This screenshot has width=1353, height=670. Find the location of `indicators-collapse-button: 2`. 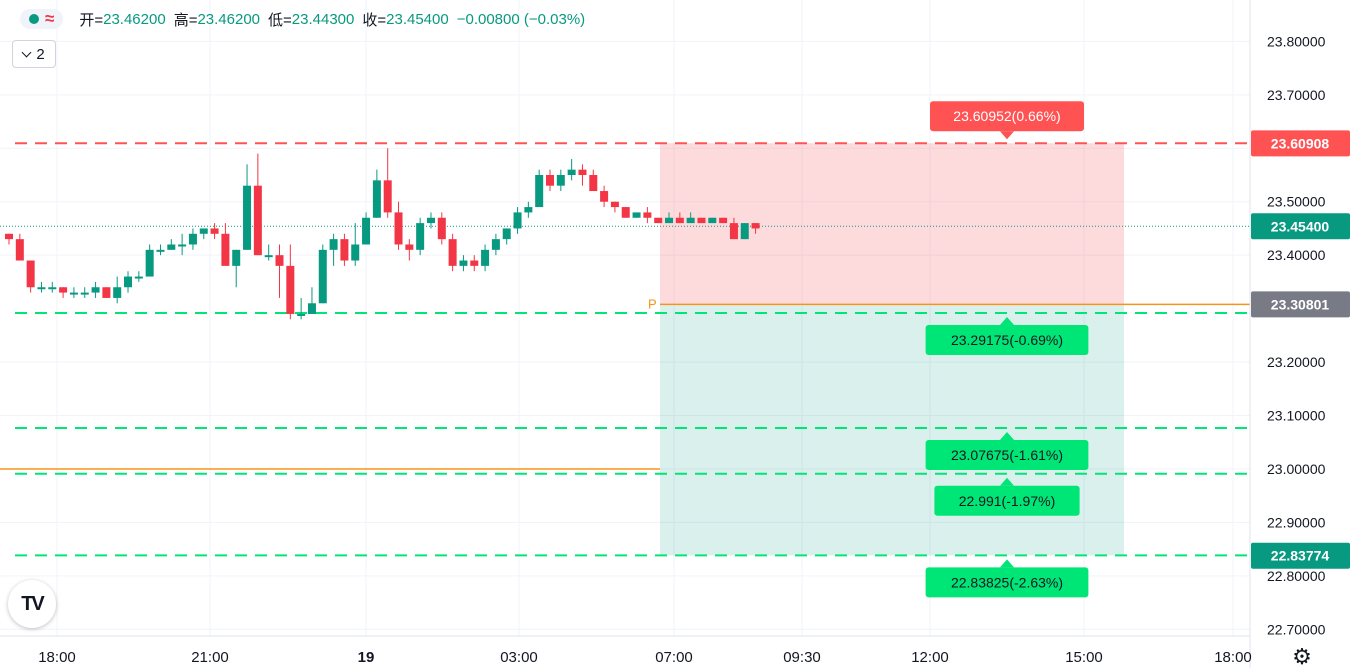

indicators-collapse-button: 2 is located at coordinates (34, 54).